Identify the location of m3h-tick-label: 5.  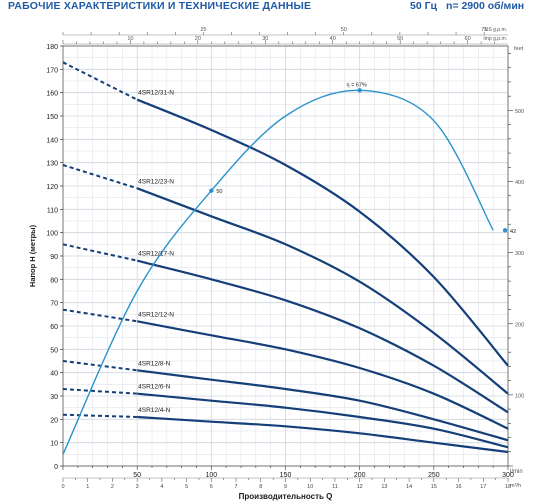
(186, 487).